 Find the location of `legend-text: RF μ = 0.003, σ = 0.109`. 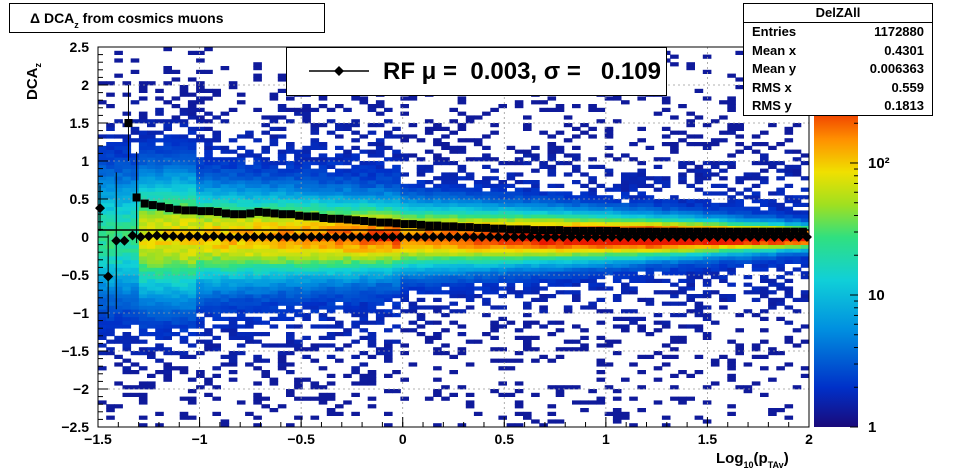

legend-text: RF μ = 0.003, σ = 0.109 is located at coordinates (522, 71).